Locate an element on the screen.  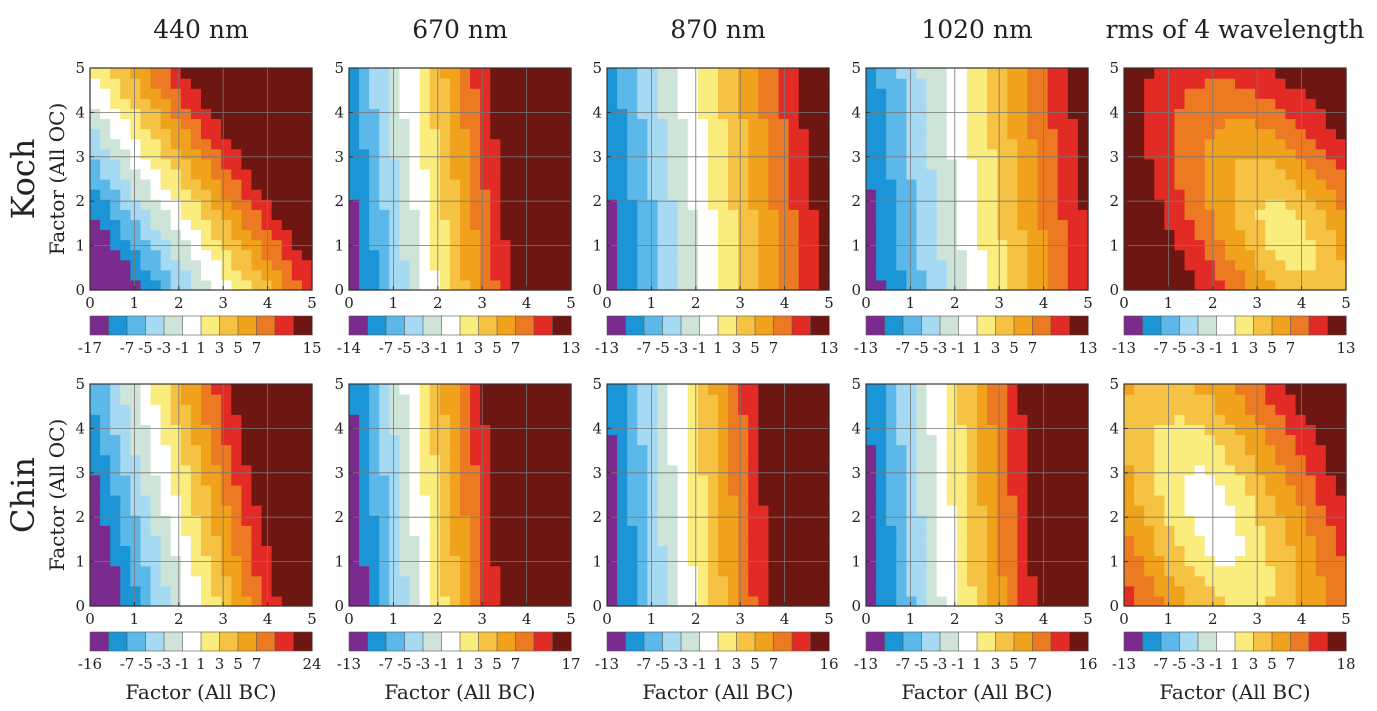
y-tick-label: 4 is located at coordinates (80, 112).